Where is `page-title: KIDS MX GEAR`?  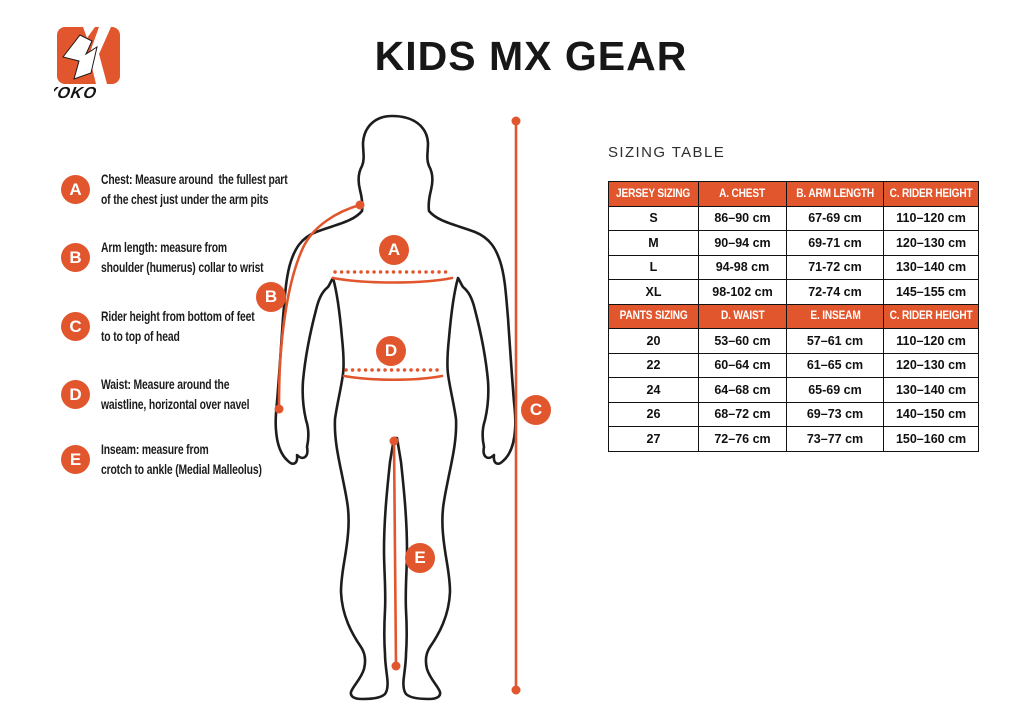
page-title: KIDS MX GEAR is located at coordinates (531, 56).